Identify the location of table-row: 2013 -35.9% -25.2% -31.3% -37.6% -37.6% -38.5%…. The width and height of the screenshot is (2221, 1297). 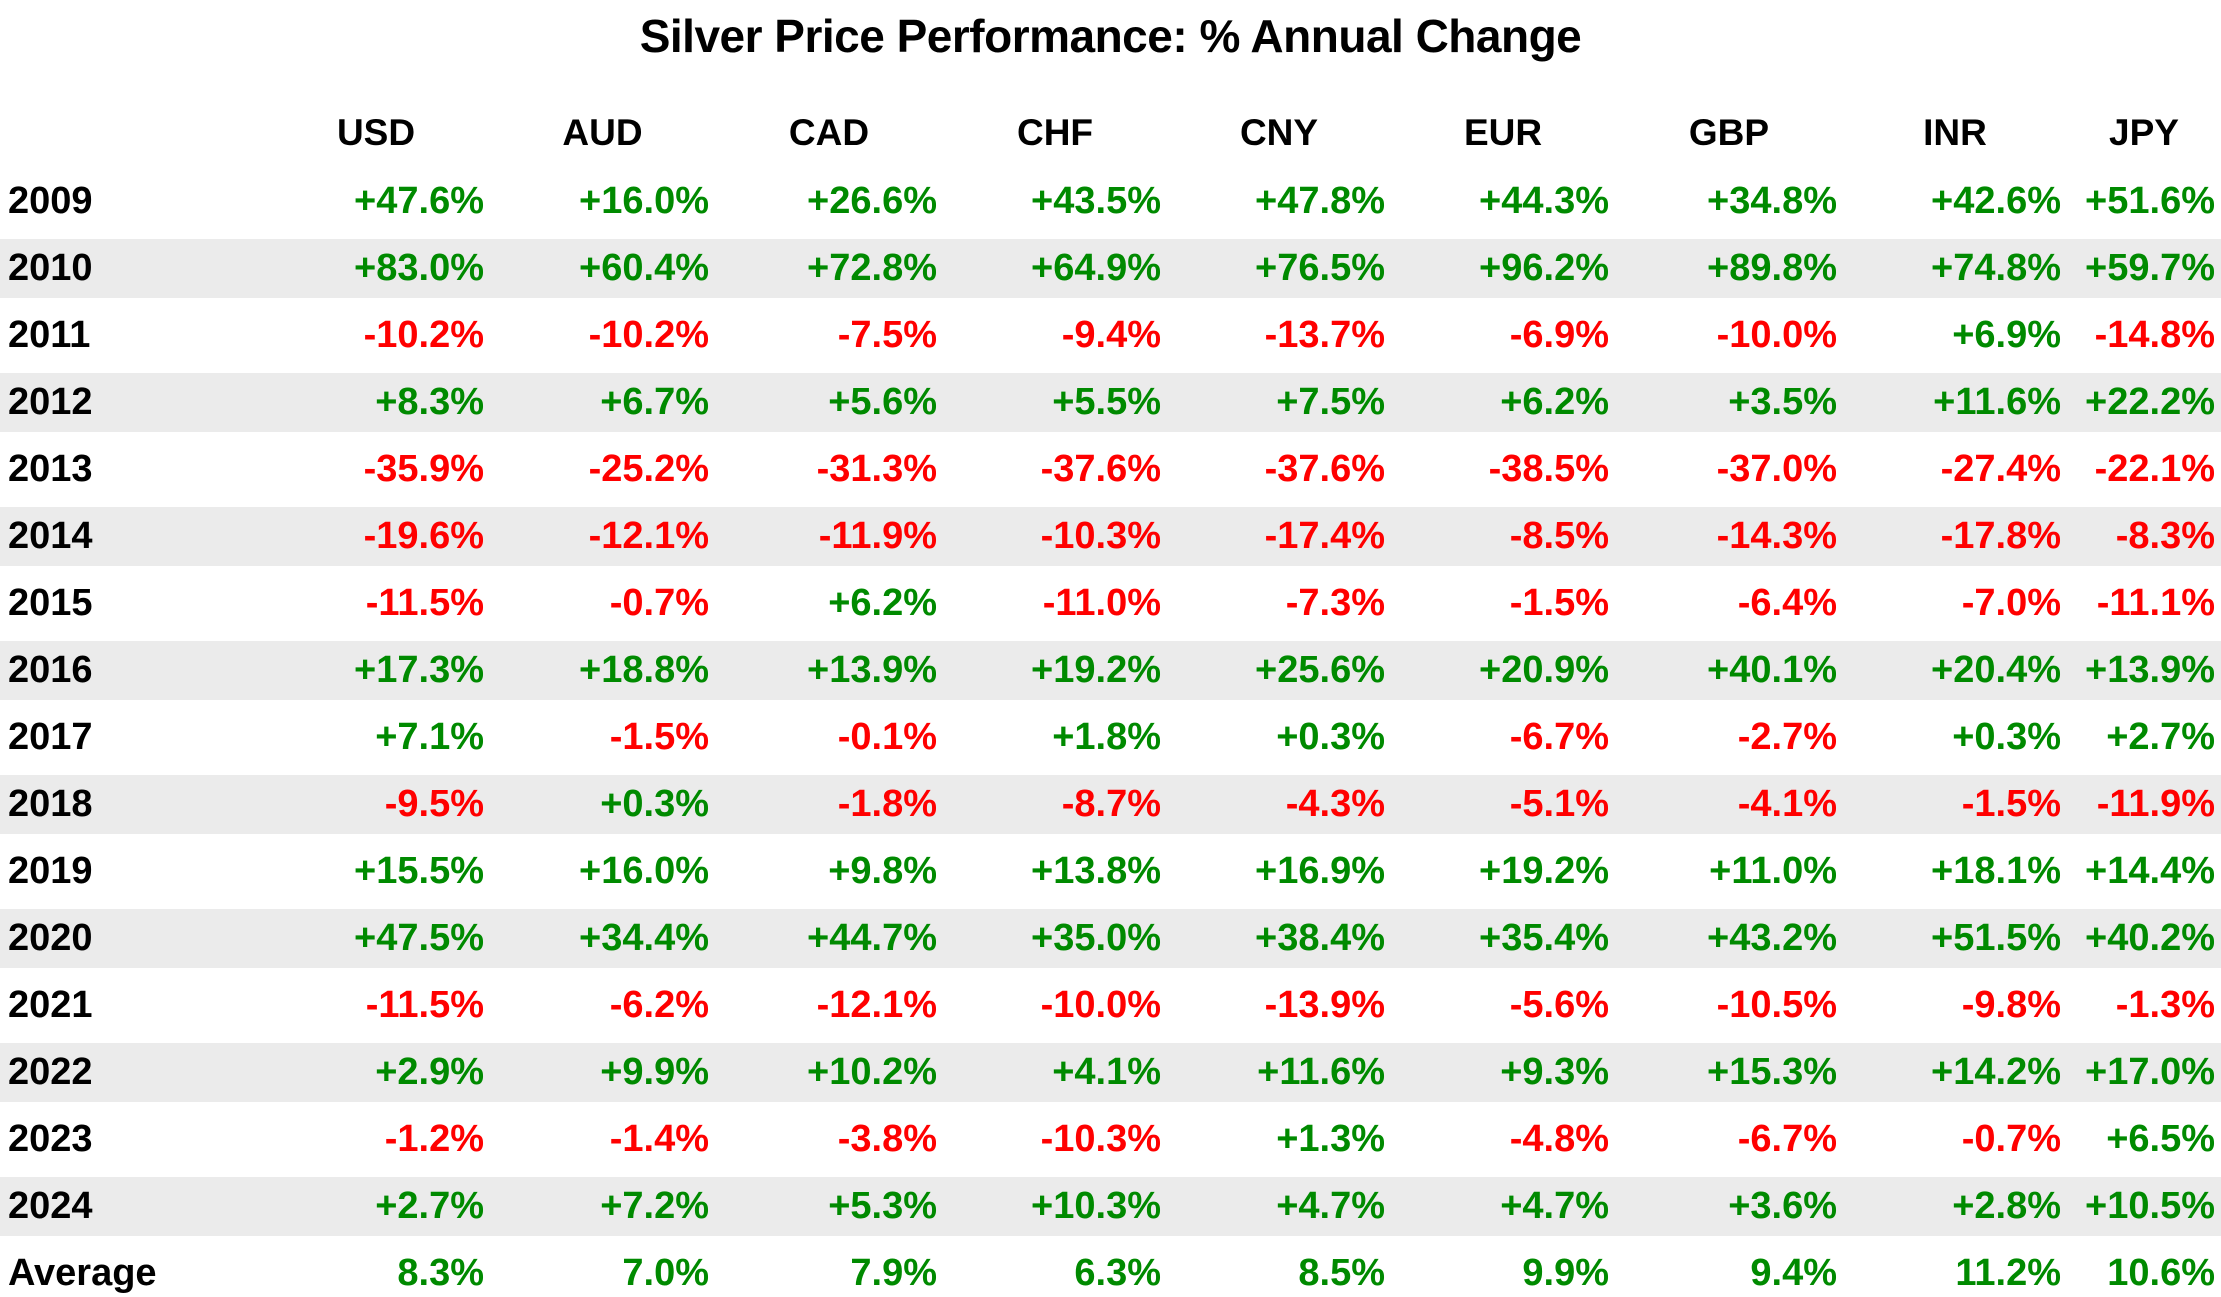
(1110, 469).